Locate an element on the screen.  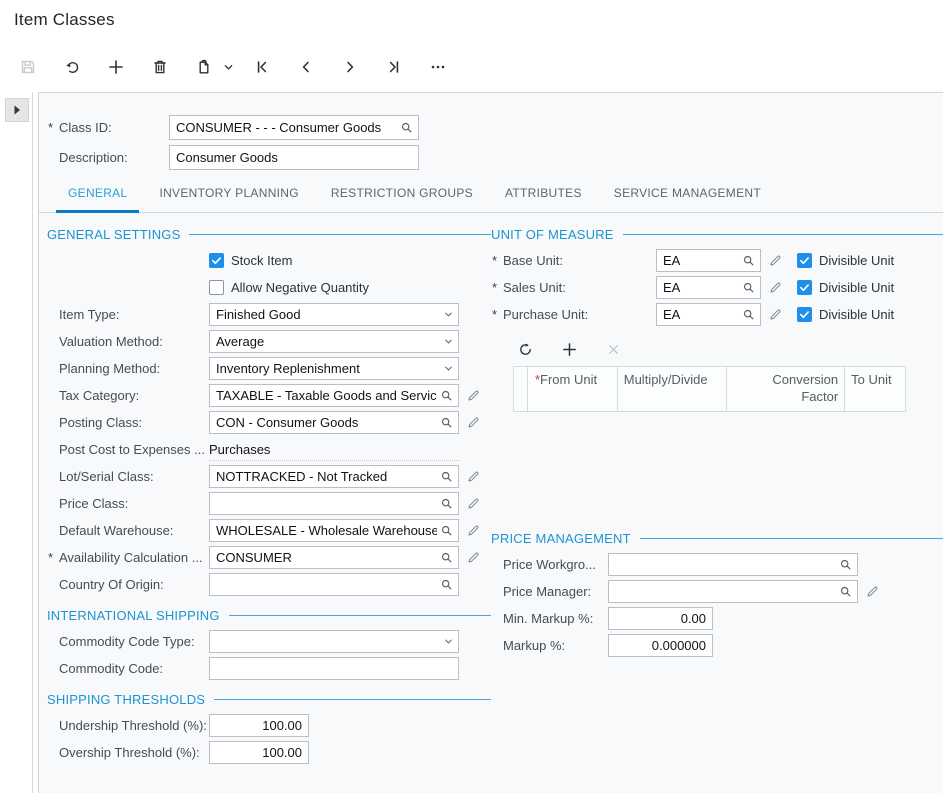
base-unit-divisible-checkbox is located at coordinates (804, 260).